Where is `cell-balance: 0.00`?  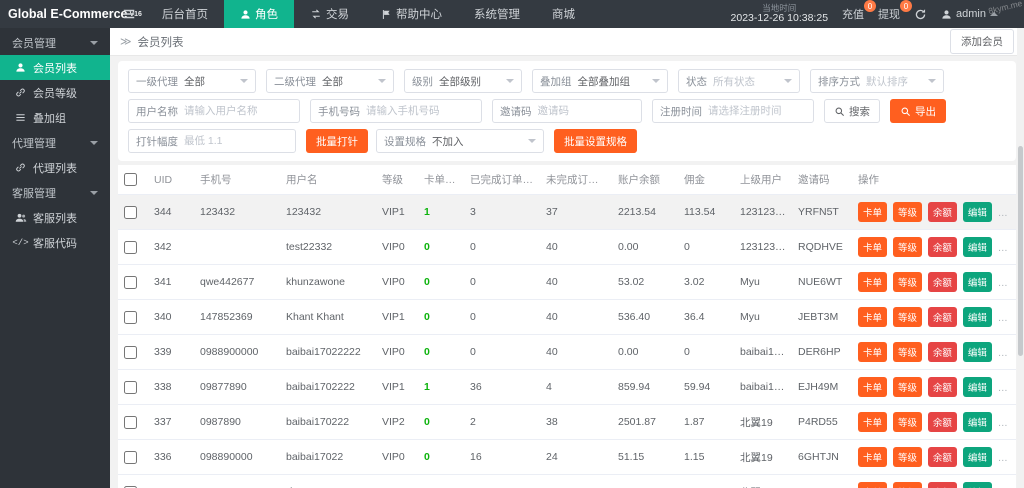
cell-balance: 0.00 is located at coordinates (645, 352).